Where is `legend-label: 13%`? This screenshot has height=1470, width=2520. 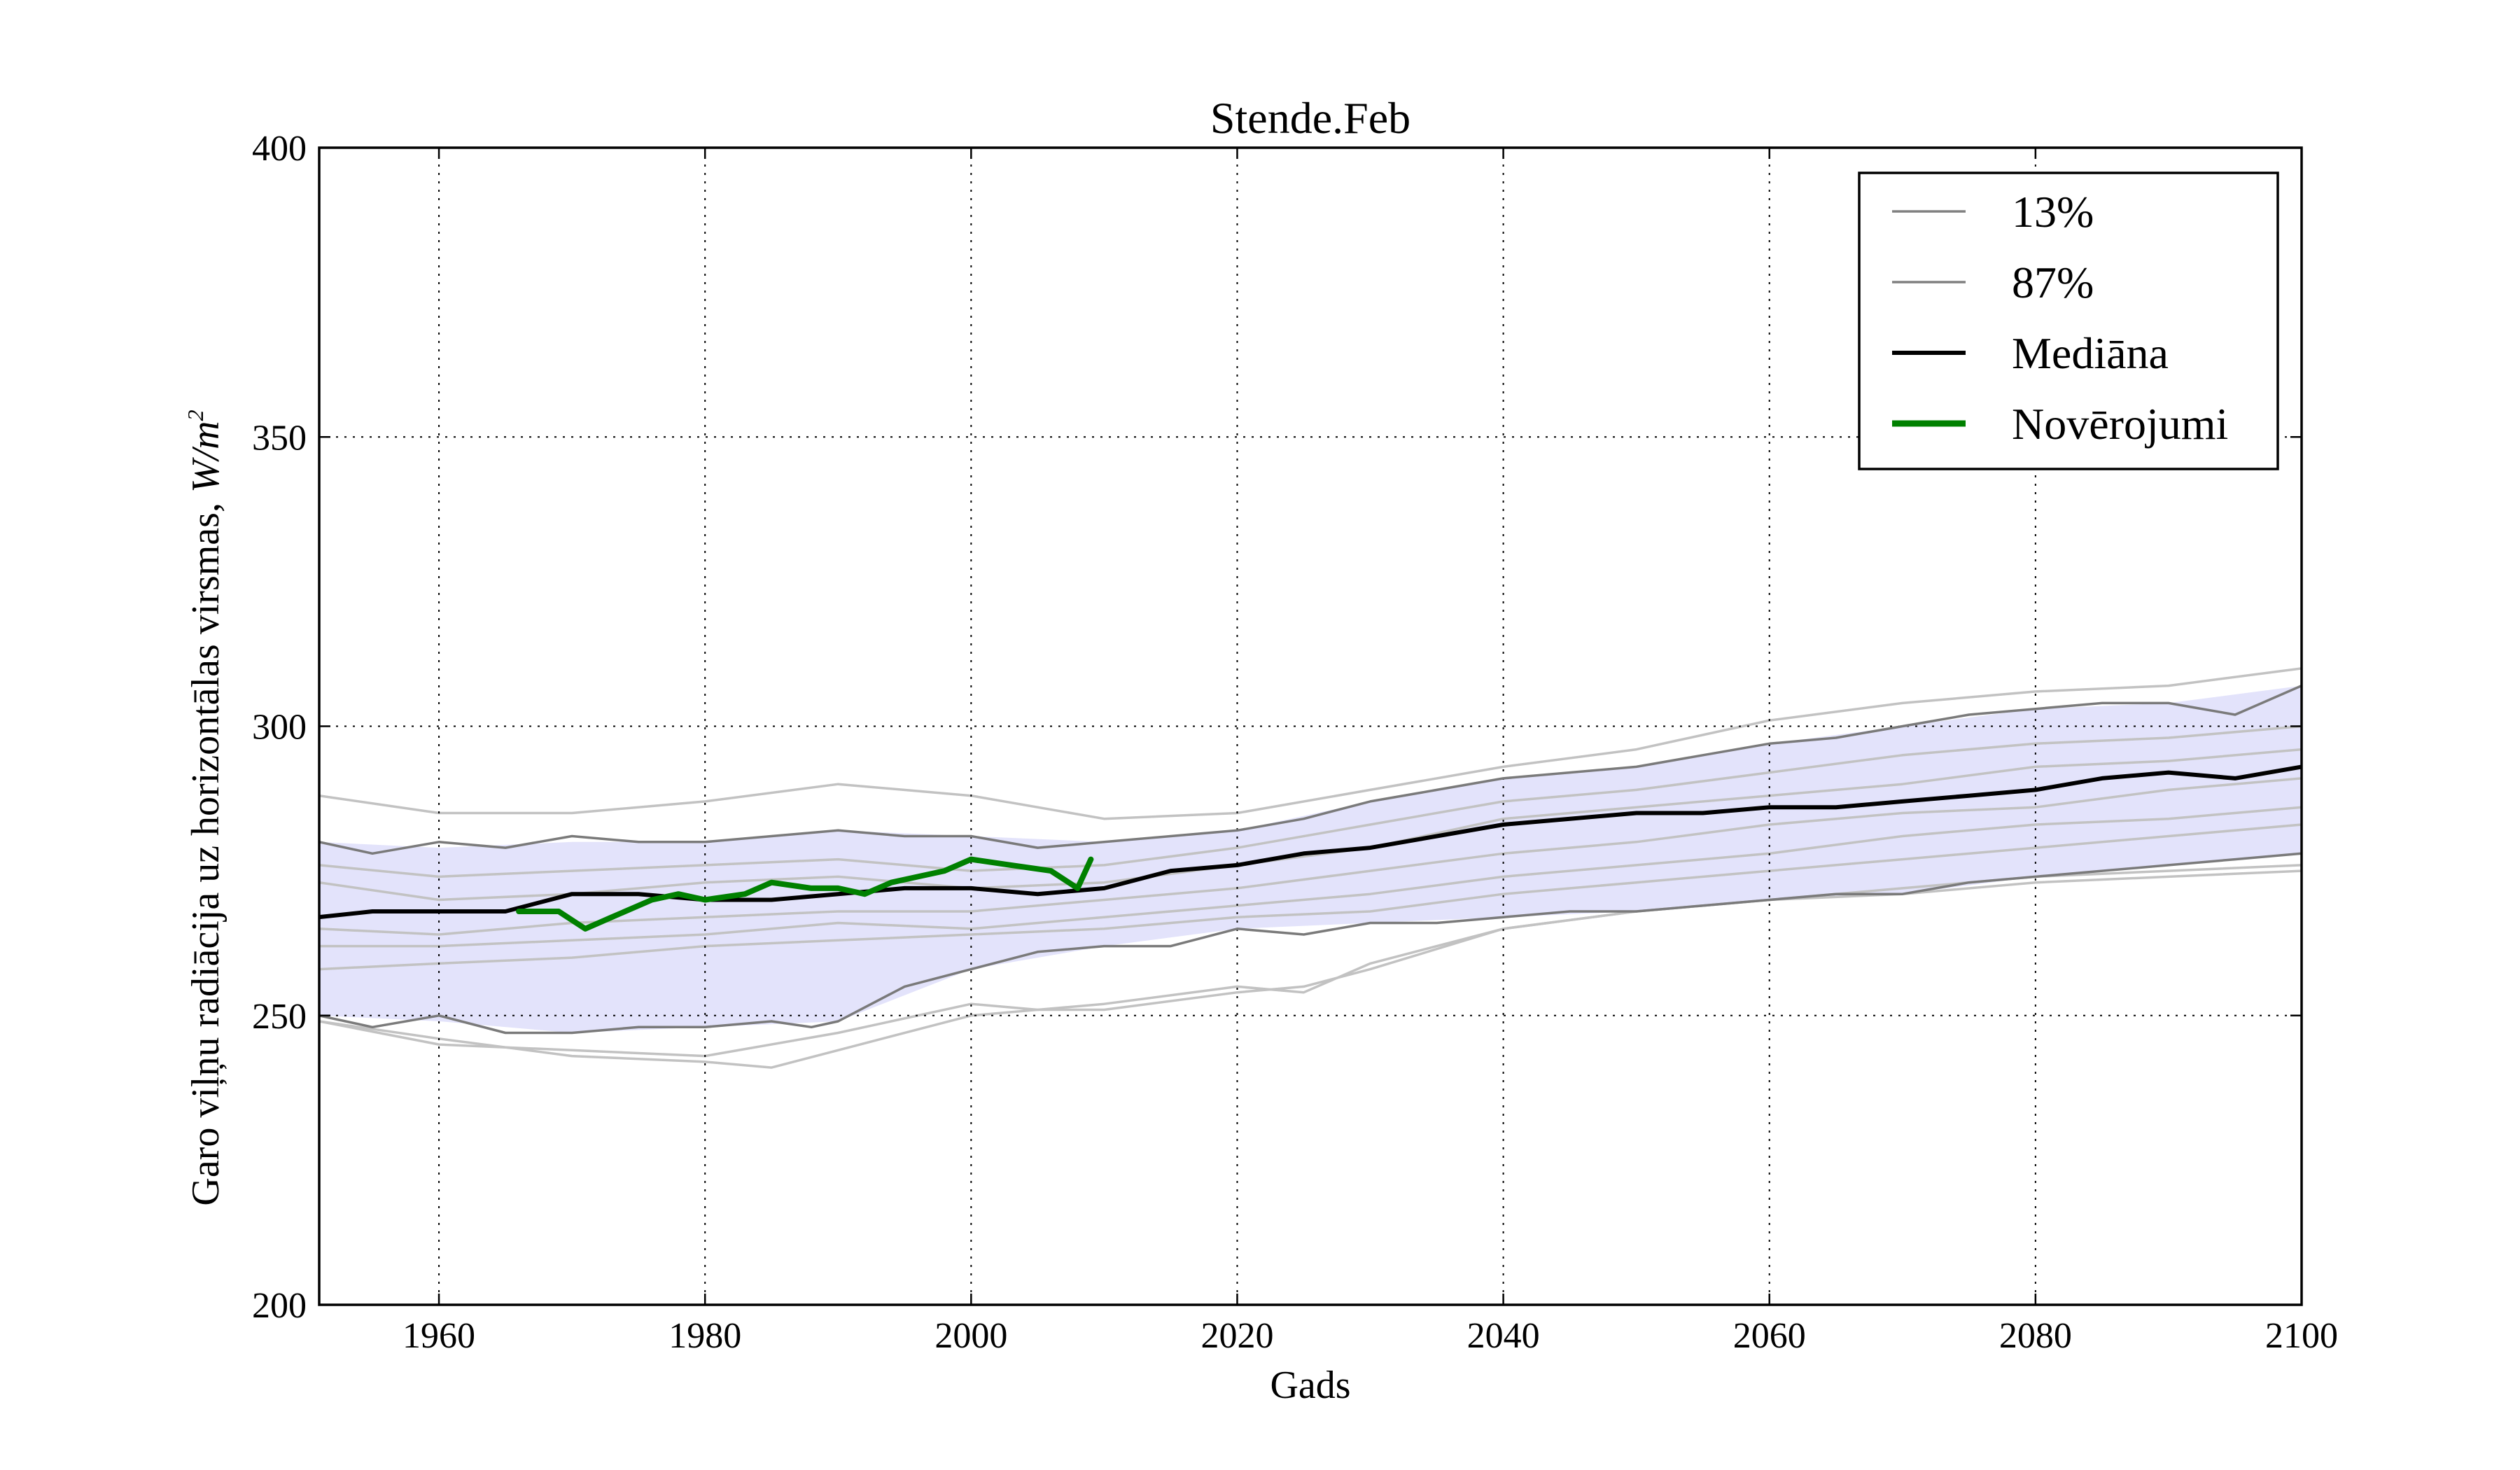 legend-label: 13% is located at coordinates (2053, 212).